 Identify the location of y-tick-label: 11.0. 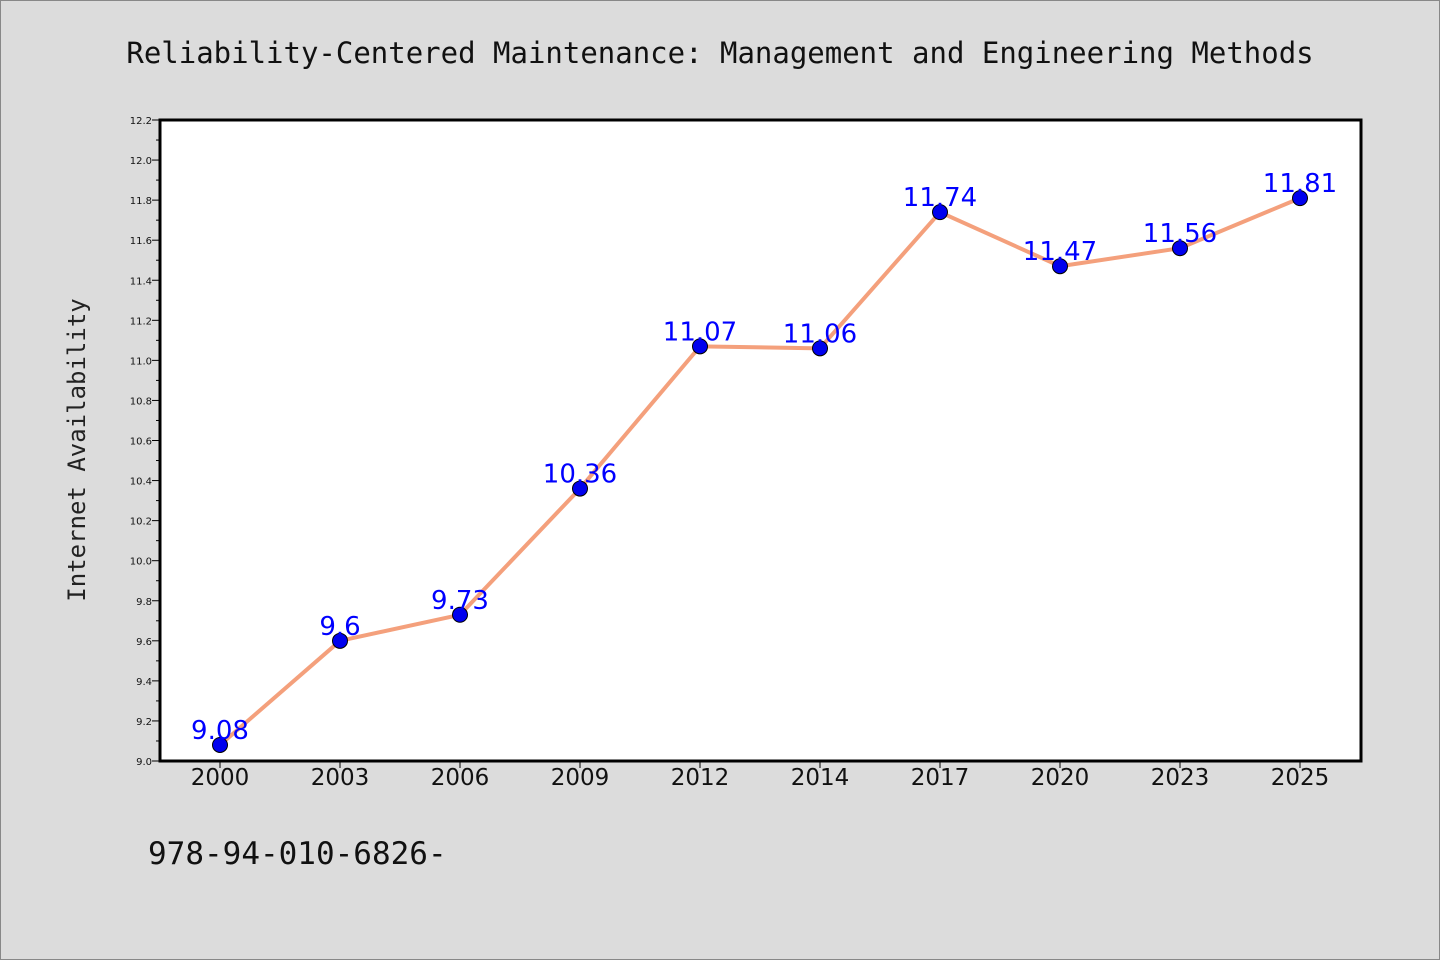
(141, 361).